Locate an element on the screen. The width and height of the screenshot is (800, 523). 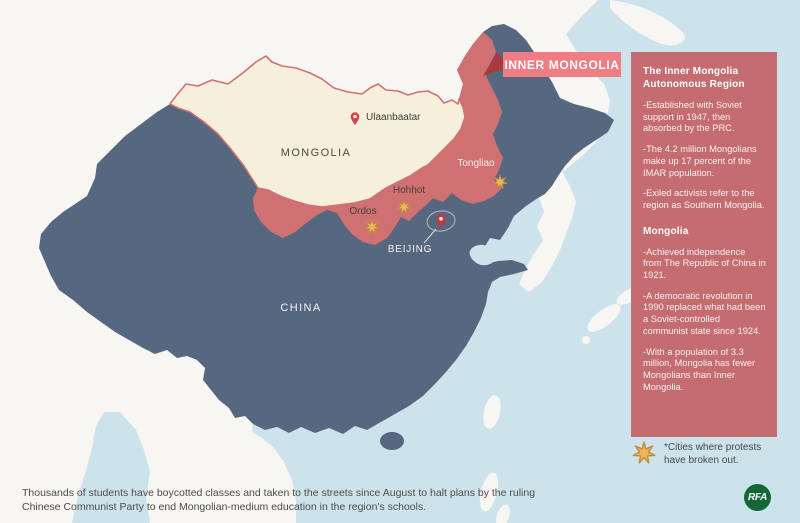
inner-mongolia-pointer-arrow is located at coordinates (496, 64).